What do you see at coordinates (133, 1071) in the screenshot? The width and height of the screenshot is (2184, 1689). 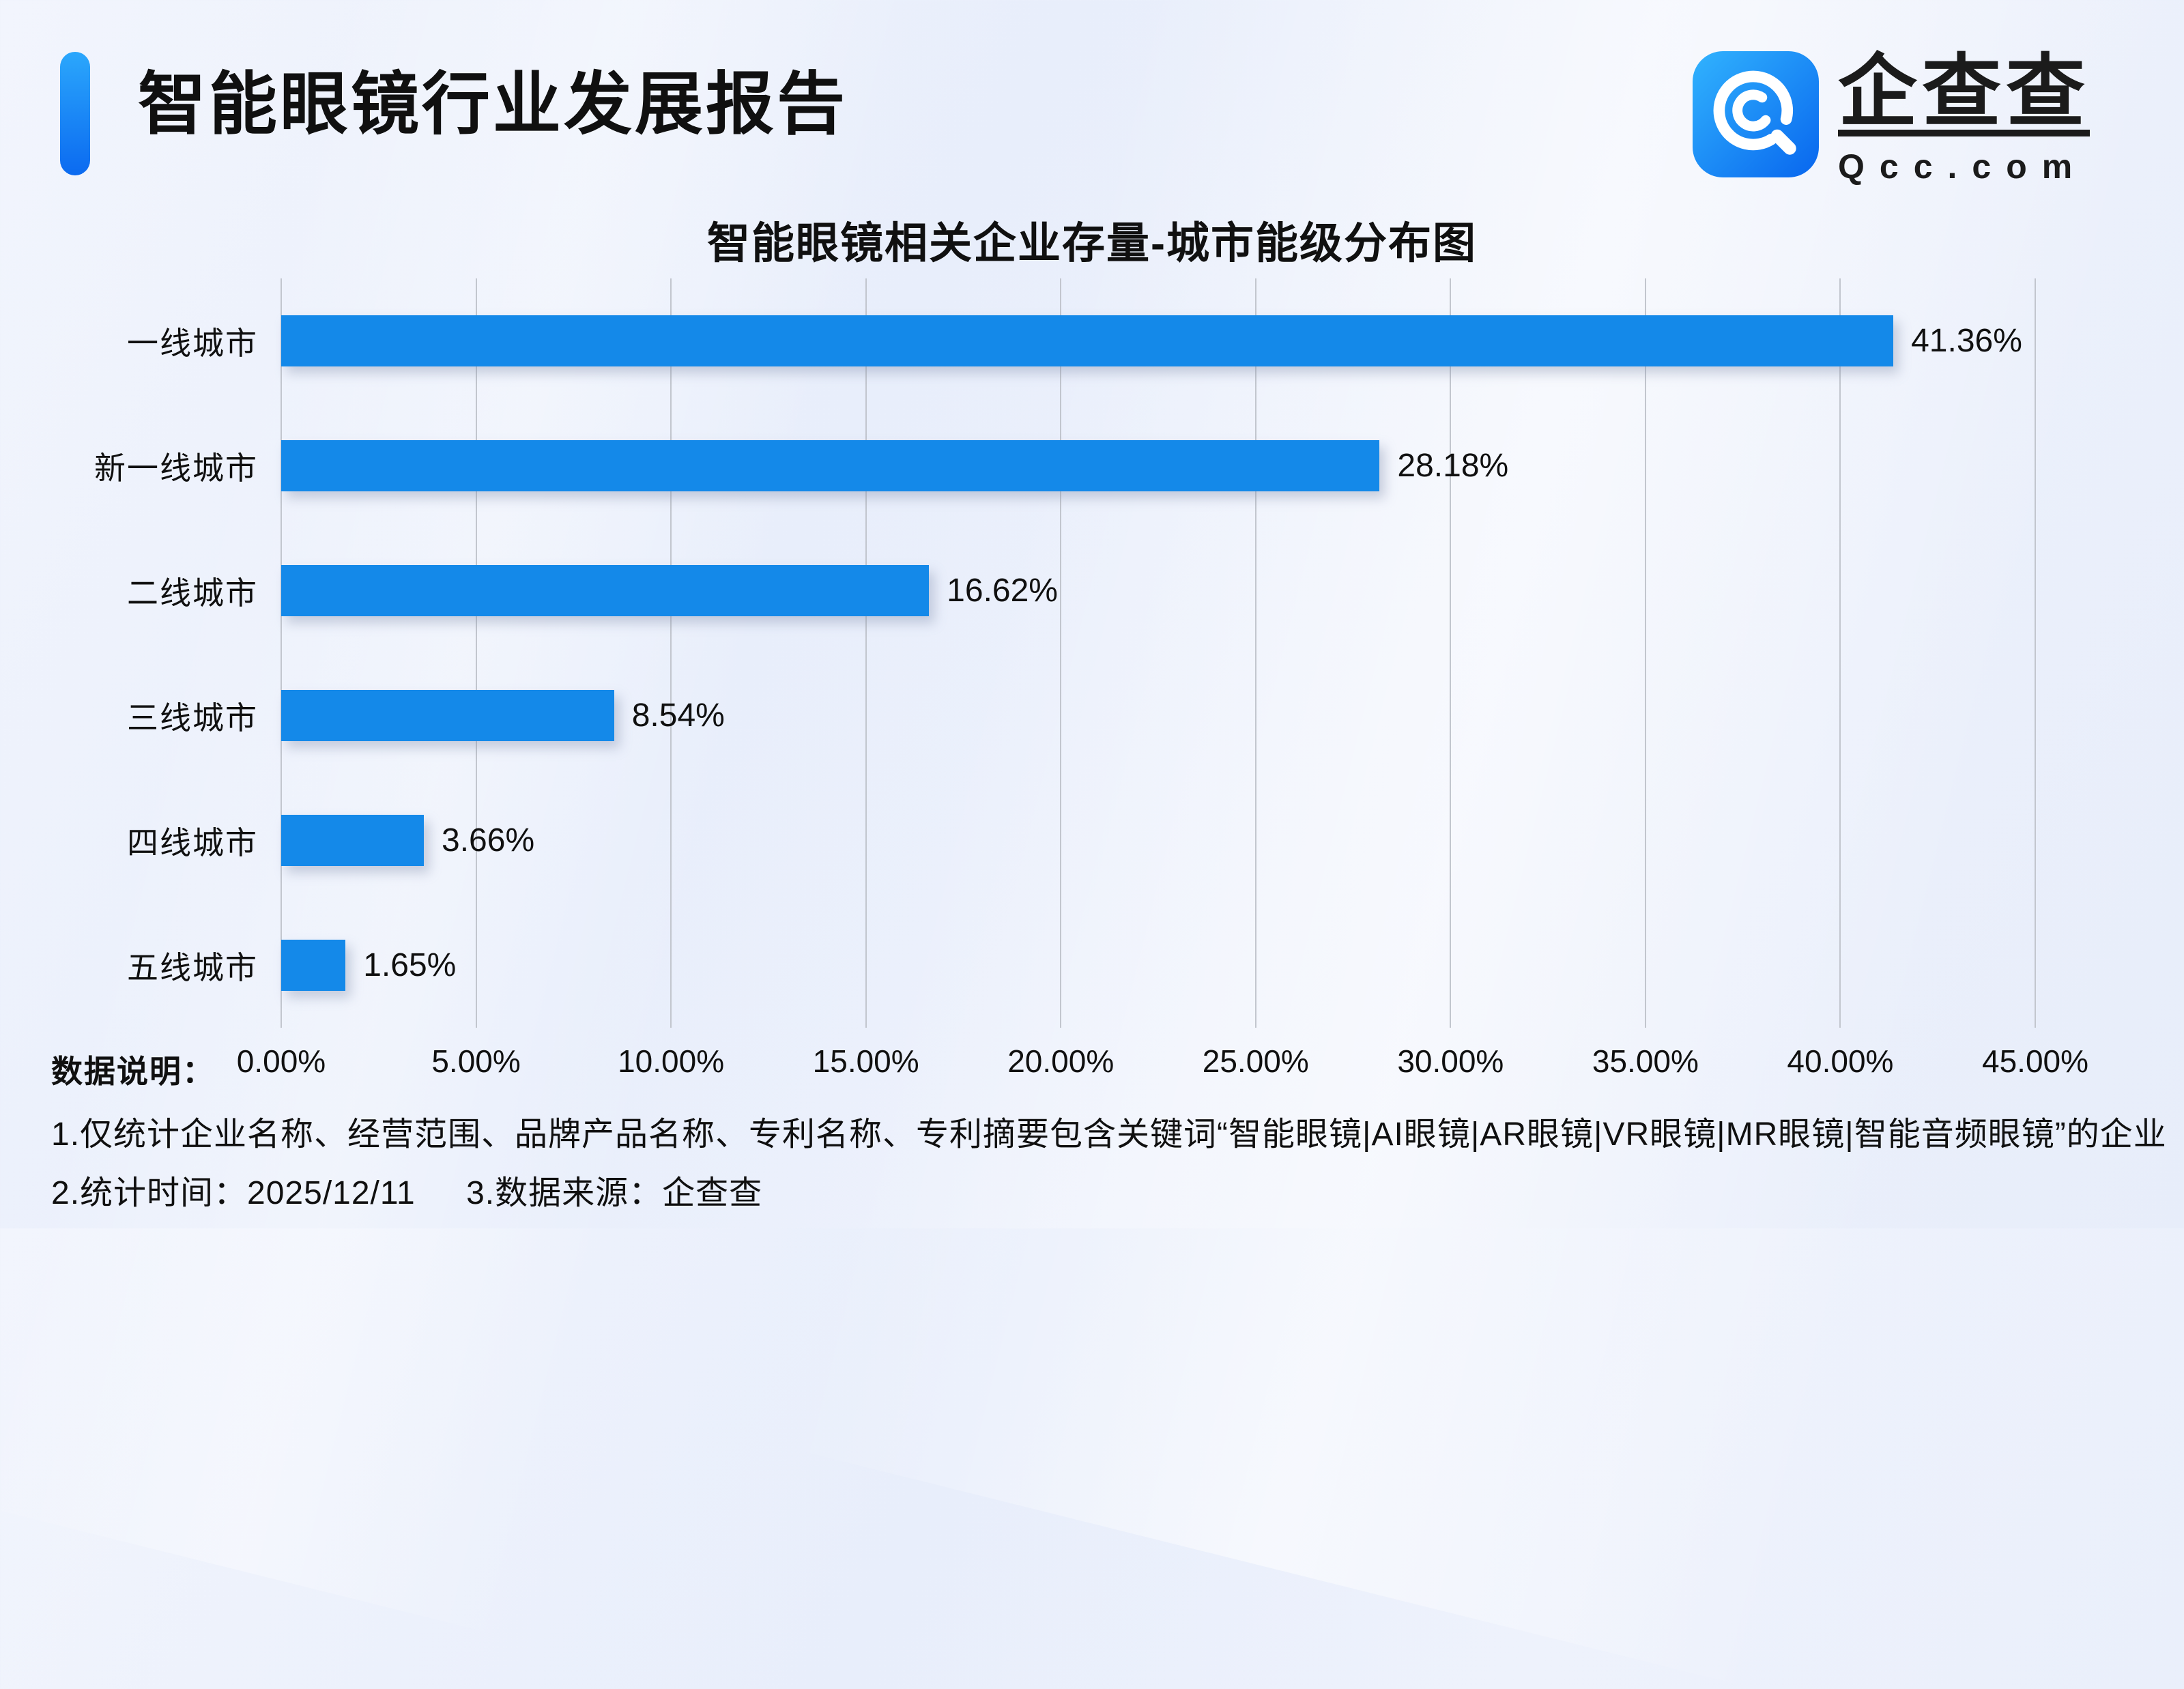 I see `data-note-label: 数据说明：` at bounding box center [133, 1071].